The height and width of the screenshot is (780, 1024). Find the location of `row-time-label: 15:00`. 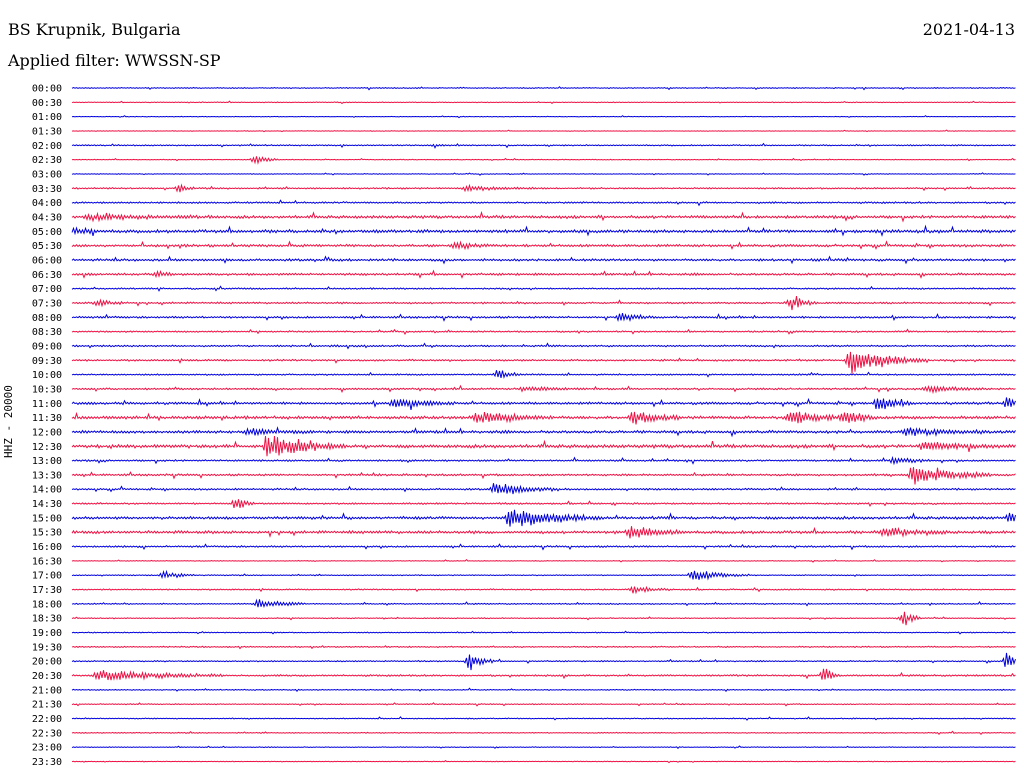

row-time-label: 15:00 is located at coordinates (47, 518).